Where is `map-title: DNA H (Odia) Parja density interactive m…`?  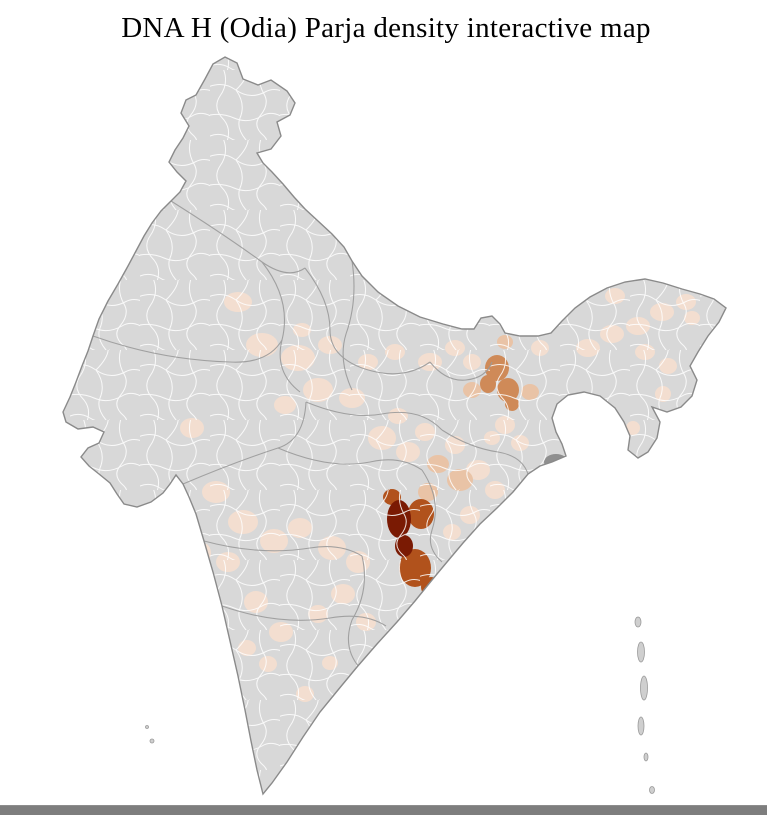
map-title: DNA H (Odia) Parja density interactive m… is located at coordinates (386, 28).